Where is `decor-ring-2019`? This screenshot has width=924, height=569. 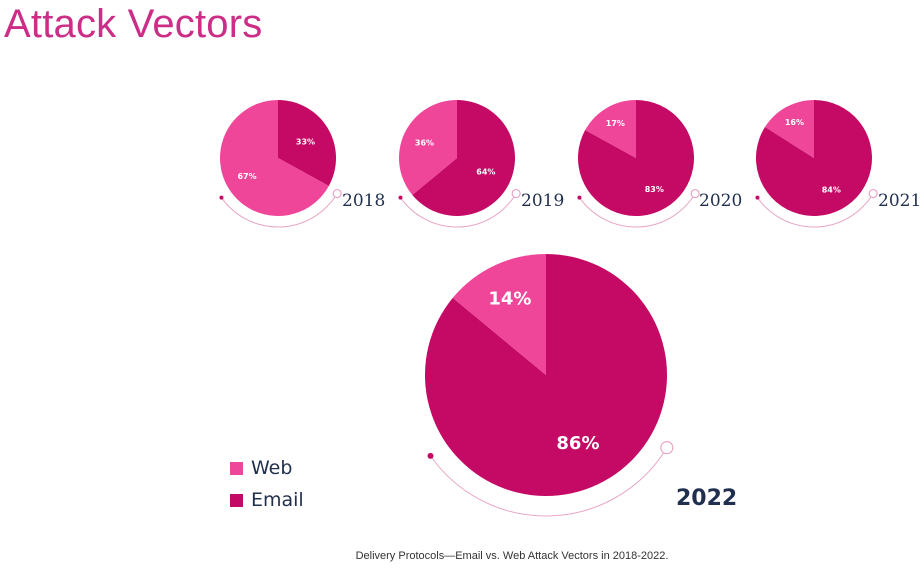 decor-ring-2019 is located at coordinates (516, 193).